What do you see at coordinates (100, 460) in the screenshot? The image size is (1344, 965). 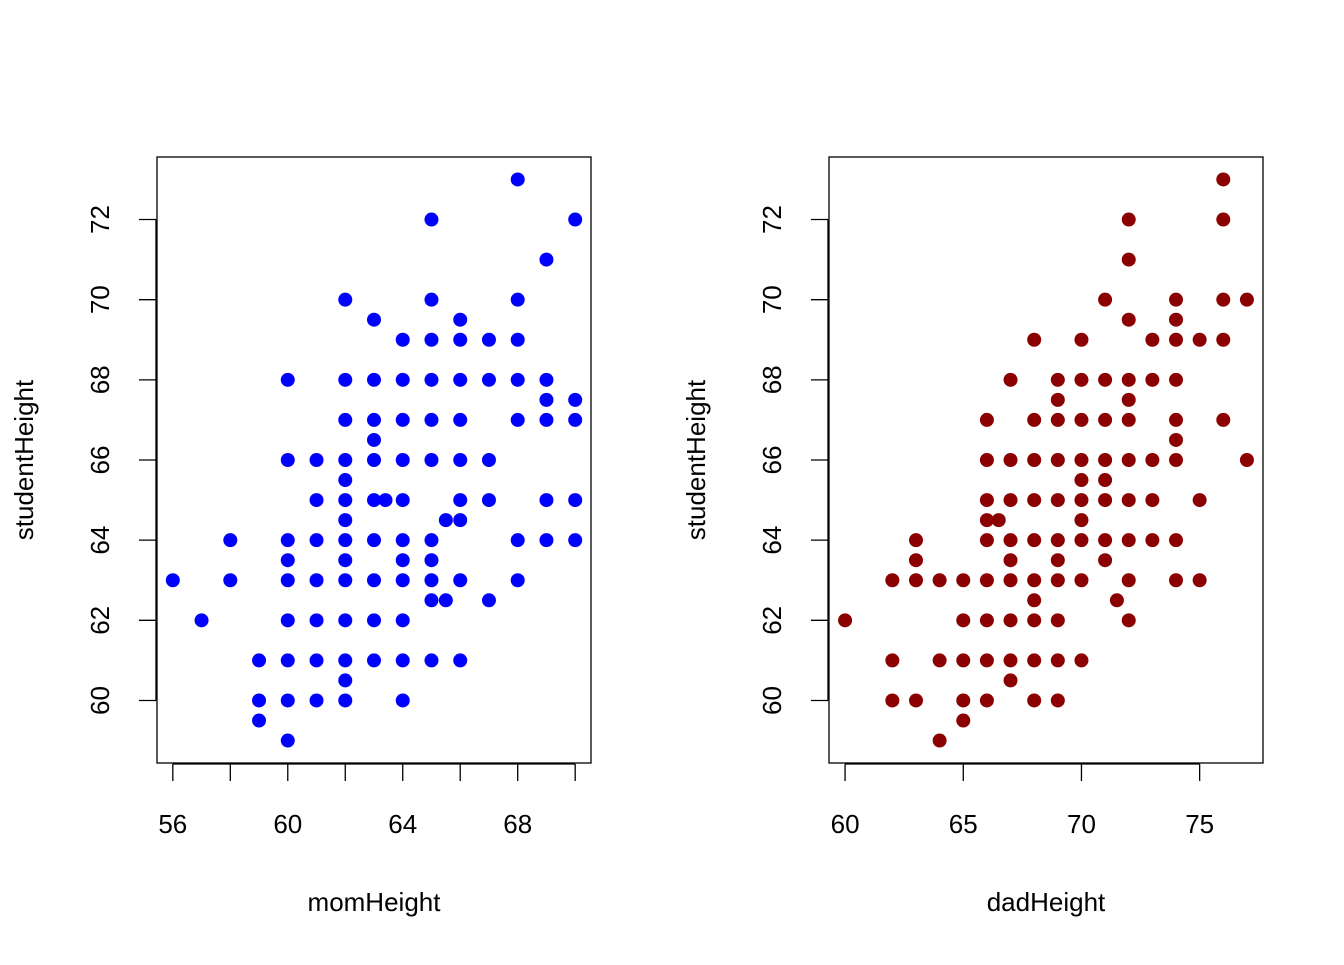 I see `y-tick-label: 66` at bounding box center [100, 460].